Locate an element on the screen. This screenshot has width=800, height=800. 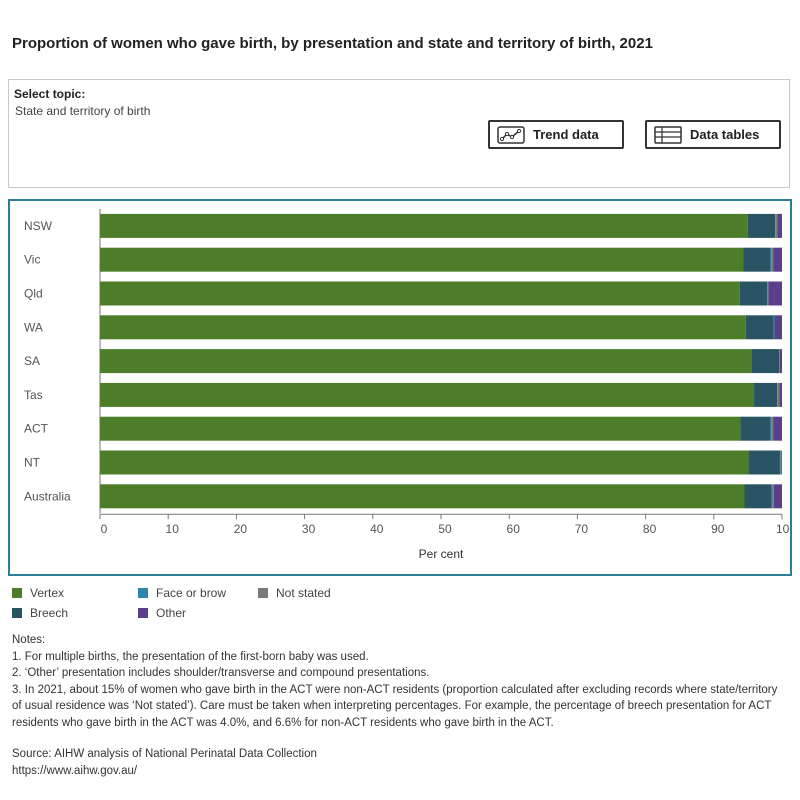
category-label-act: ACT is located at coordinates (36, 429).